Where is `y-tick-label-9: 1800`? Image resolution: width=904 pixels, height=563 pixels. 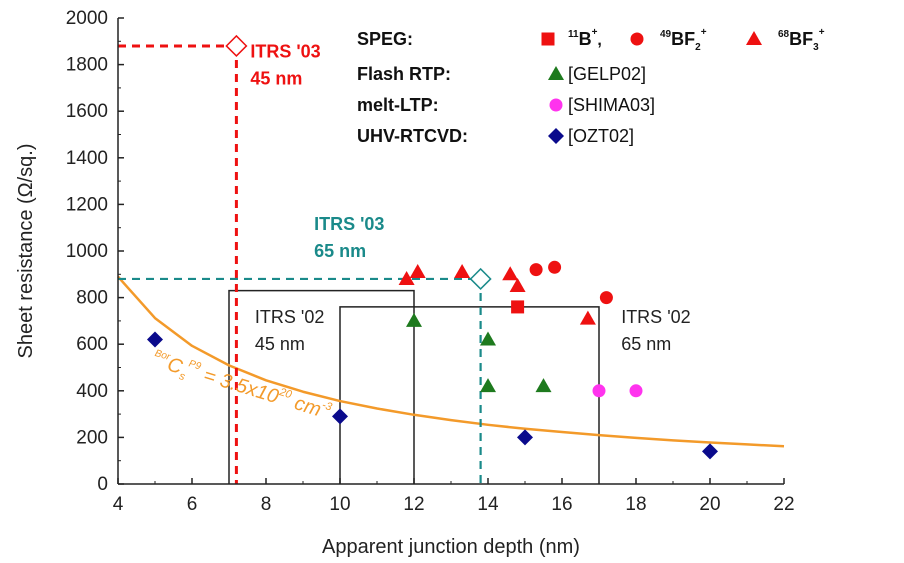
y-tick-label-9: 1800 is located at coordinates (87, 65).